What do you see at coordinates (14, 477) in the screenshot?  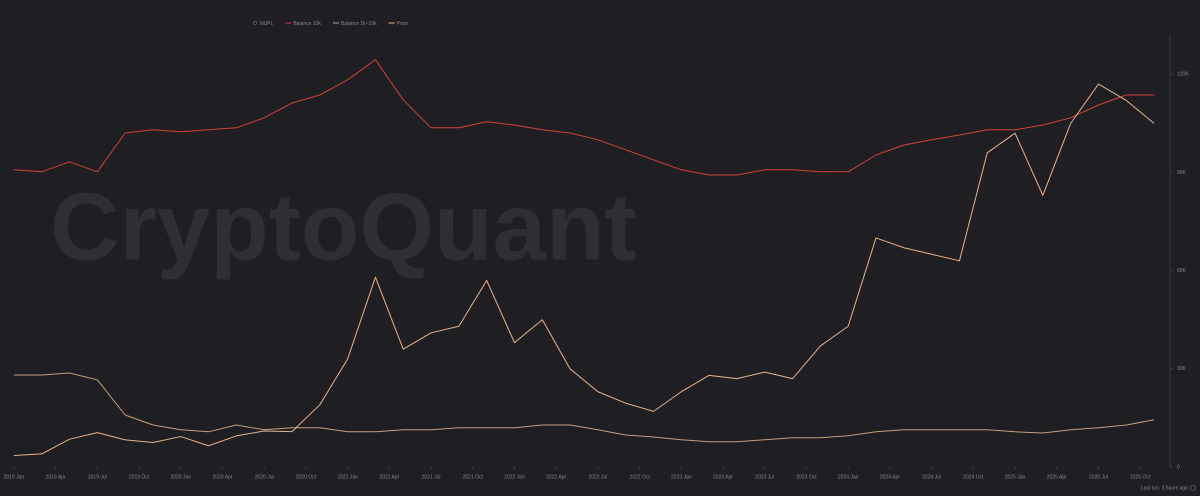 I see `x-tick-label: 2019 Jan` at bounding box center [14, 477].